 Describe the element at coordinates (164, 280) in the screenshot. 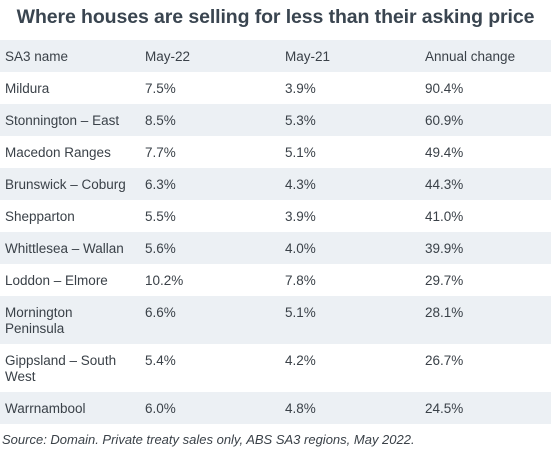

I see `cell-may-22: 10.2%` at that location.